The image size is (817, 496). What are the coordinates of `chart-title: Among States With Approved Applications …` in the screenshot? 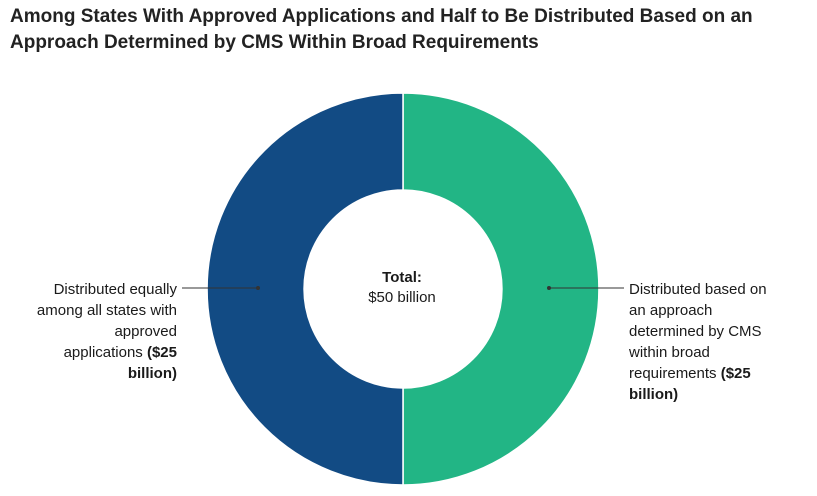 It's located at (410, 30).